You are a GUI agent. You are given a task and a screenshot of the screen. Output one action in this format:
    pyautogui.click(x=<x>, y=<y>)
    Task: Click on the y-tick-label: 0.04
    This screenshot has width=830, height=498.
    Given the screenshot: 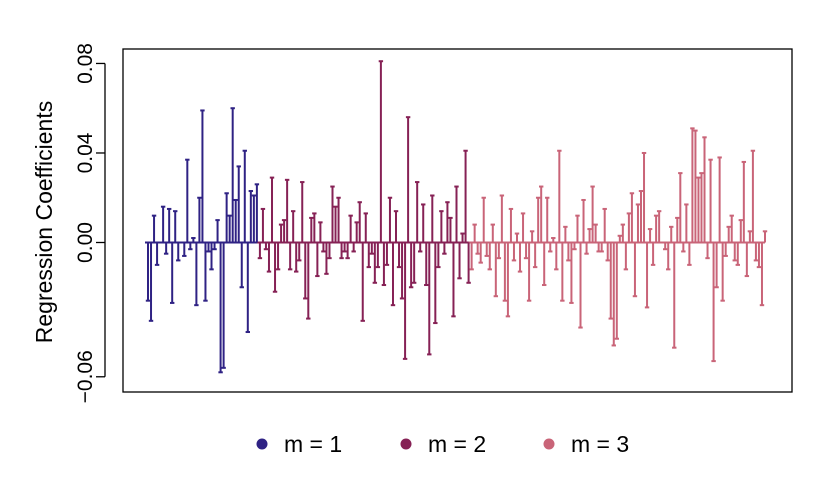 What is the action you would take?
    pyautogui.click(x=85, y=152)
    